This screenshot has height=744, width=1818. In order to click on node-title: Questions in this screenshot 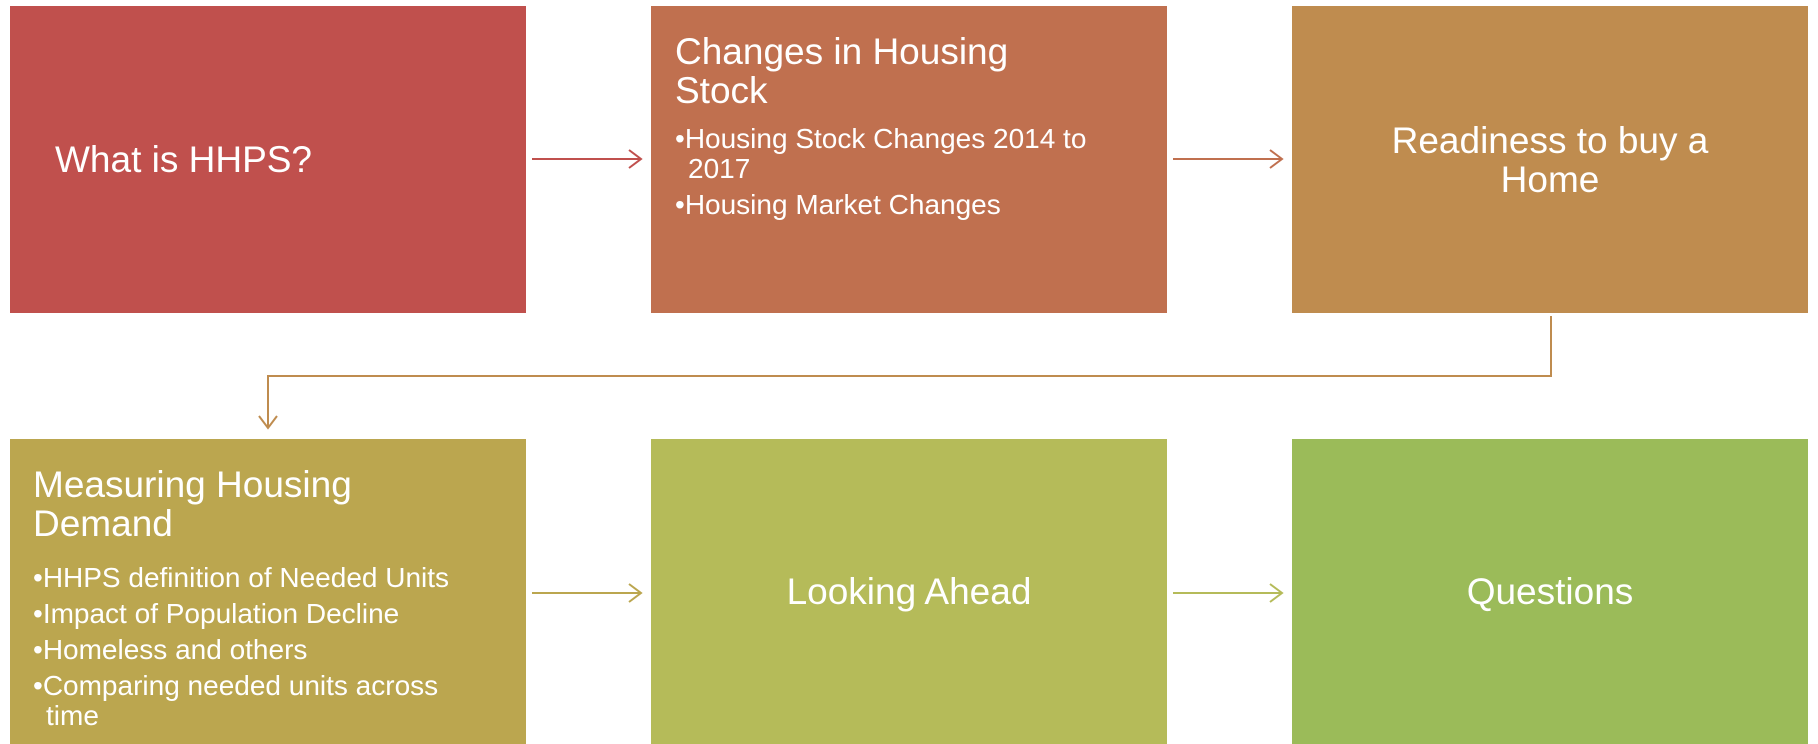, I will do `click(1550, 591)`.